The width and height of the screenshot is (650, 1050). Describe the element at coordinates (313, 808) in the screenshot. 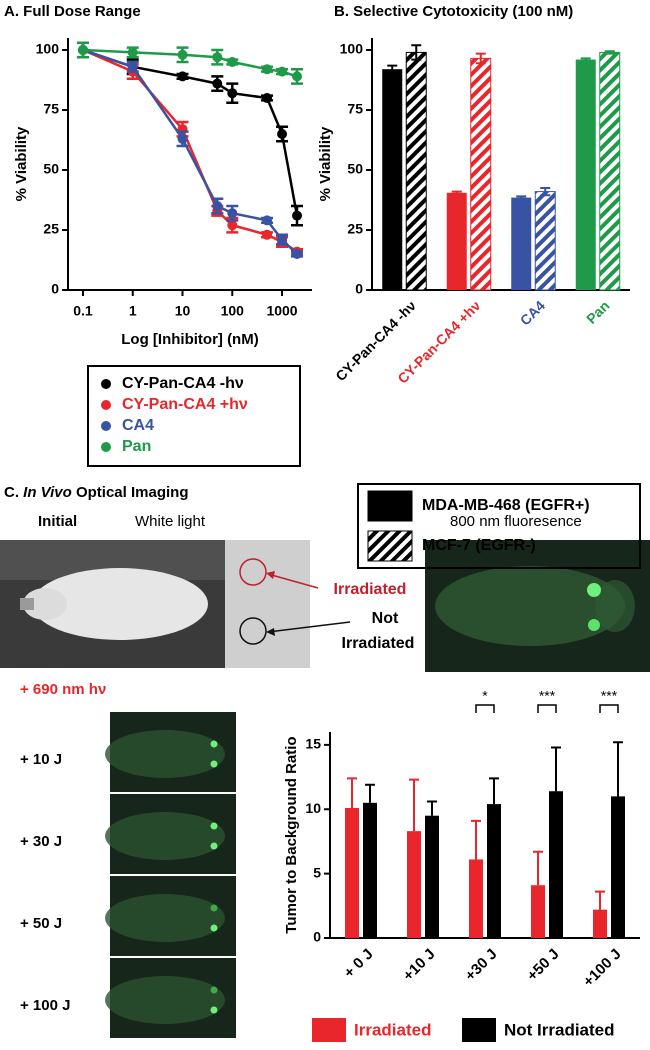

I see `y-tick-label: 10` at that location.